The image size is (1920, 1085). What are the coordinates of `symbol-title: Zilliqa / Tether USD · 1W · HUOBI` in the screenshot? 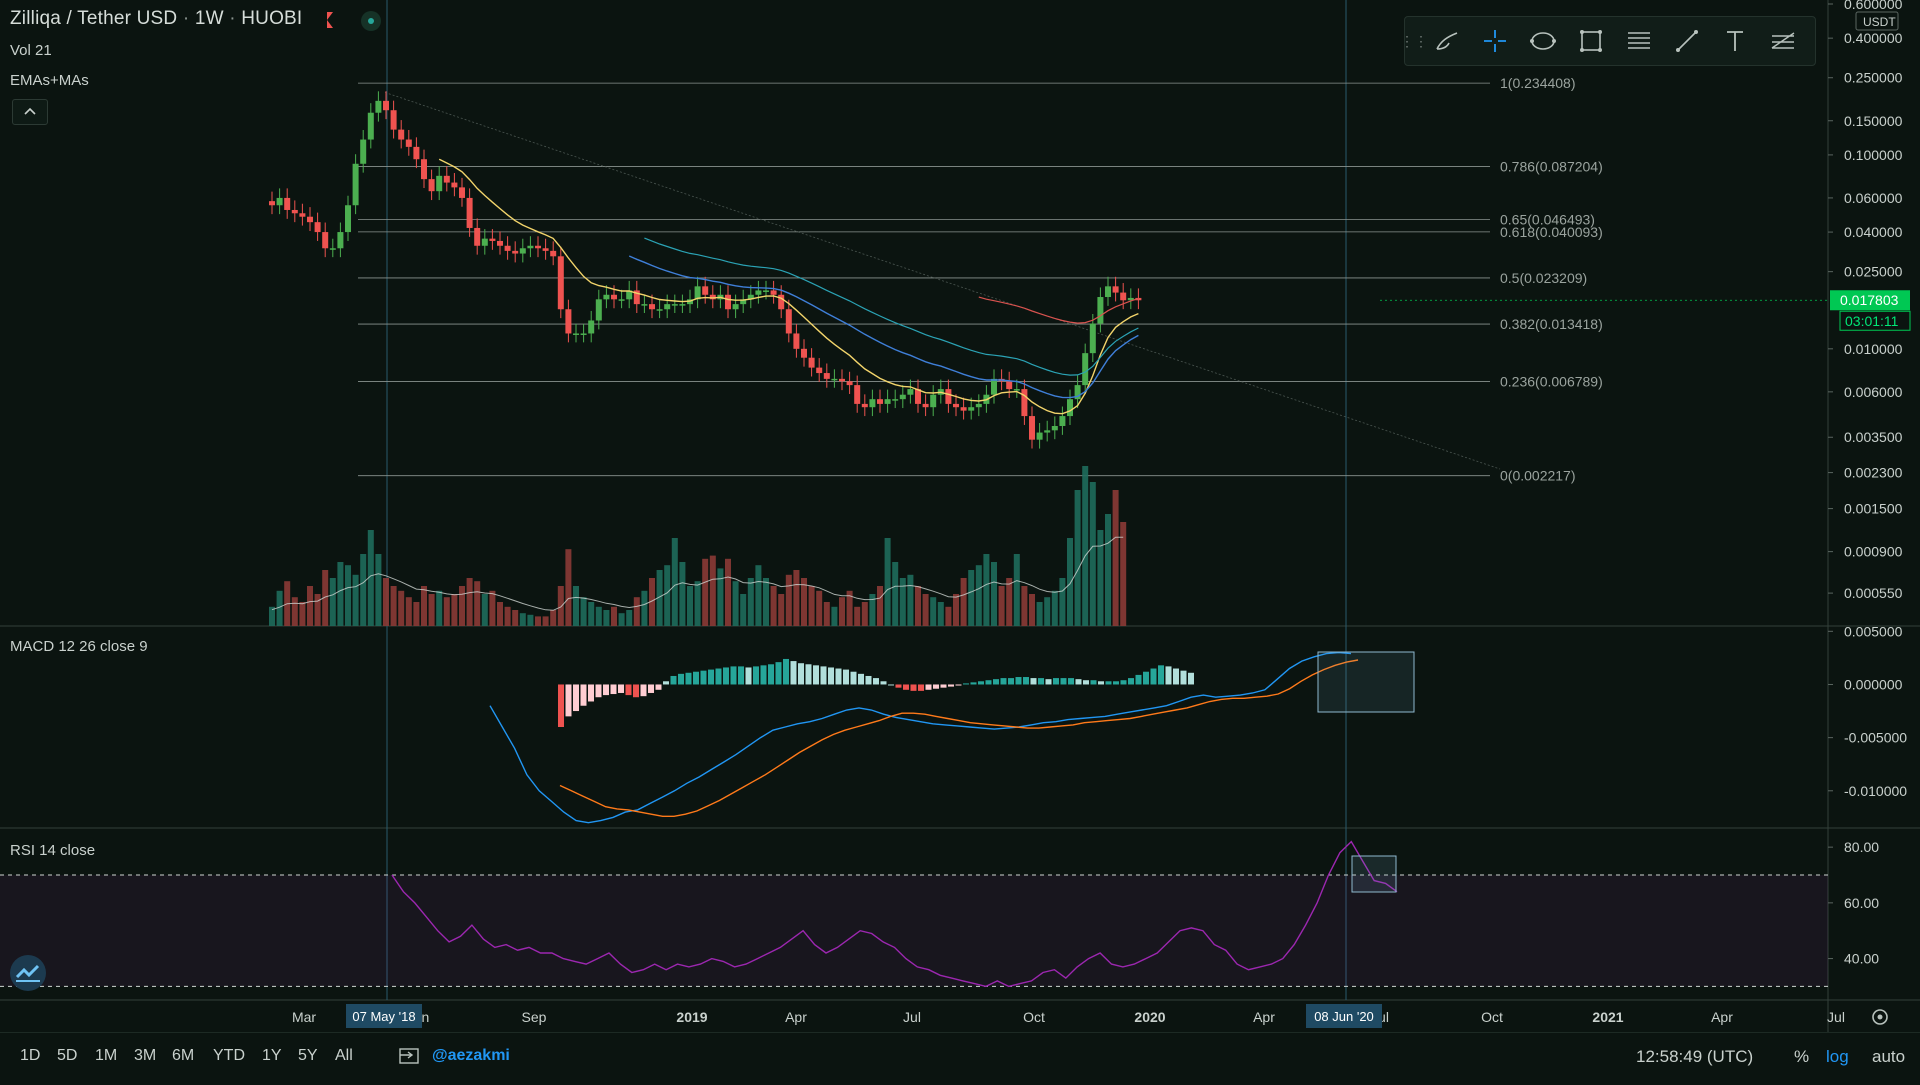 It's located at (156, 19).